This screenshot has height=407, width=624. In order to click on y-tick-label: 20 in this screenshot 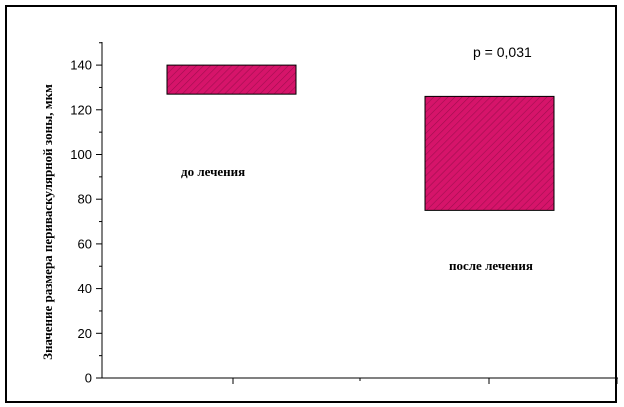, I will do `click(85, 333)`.